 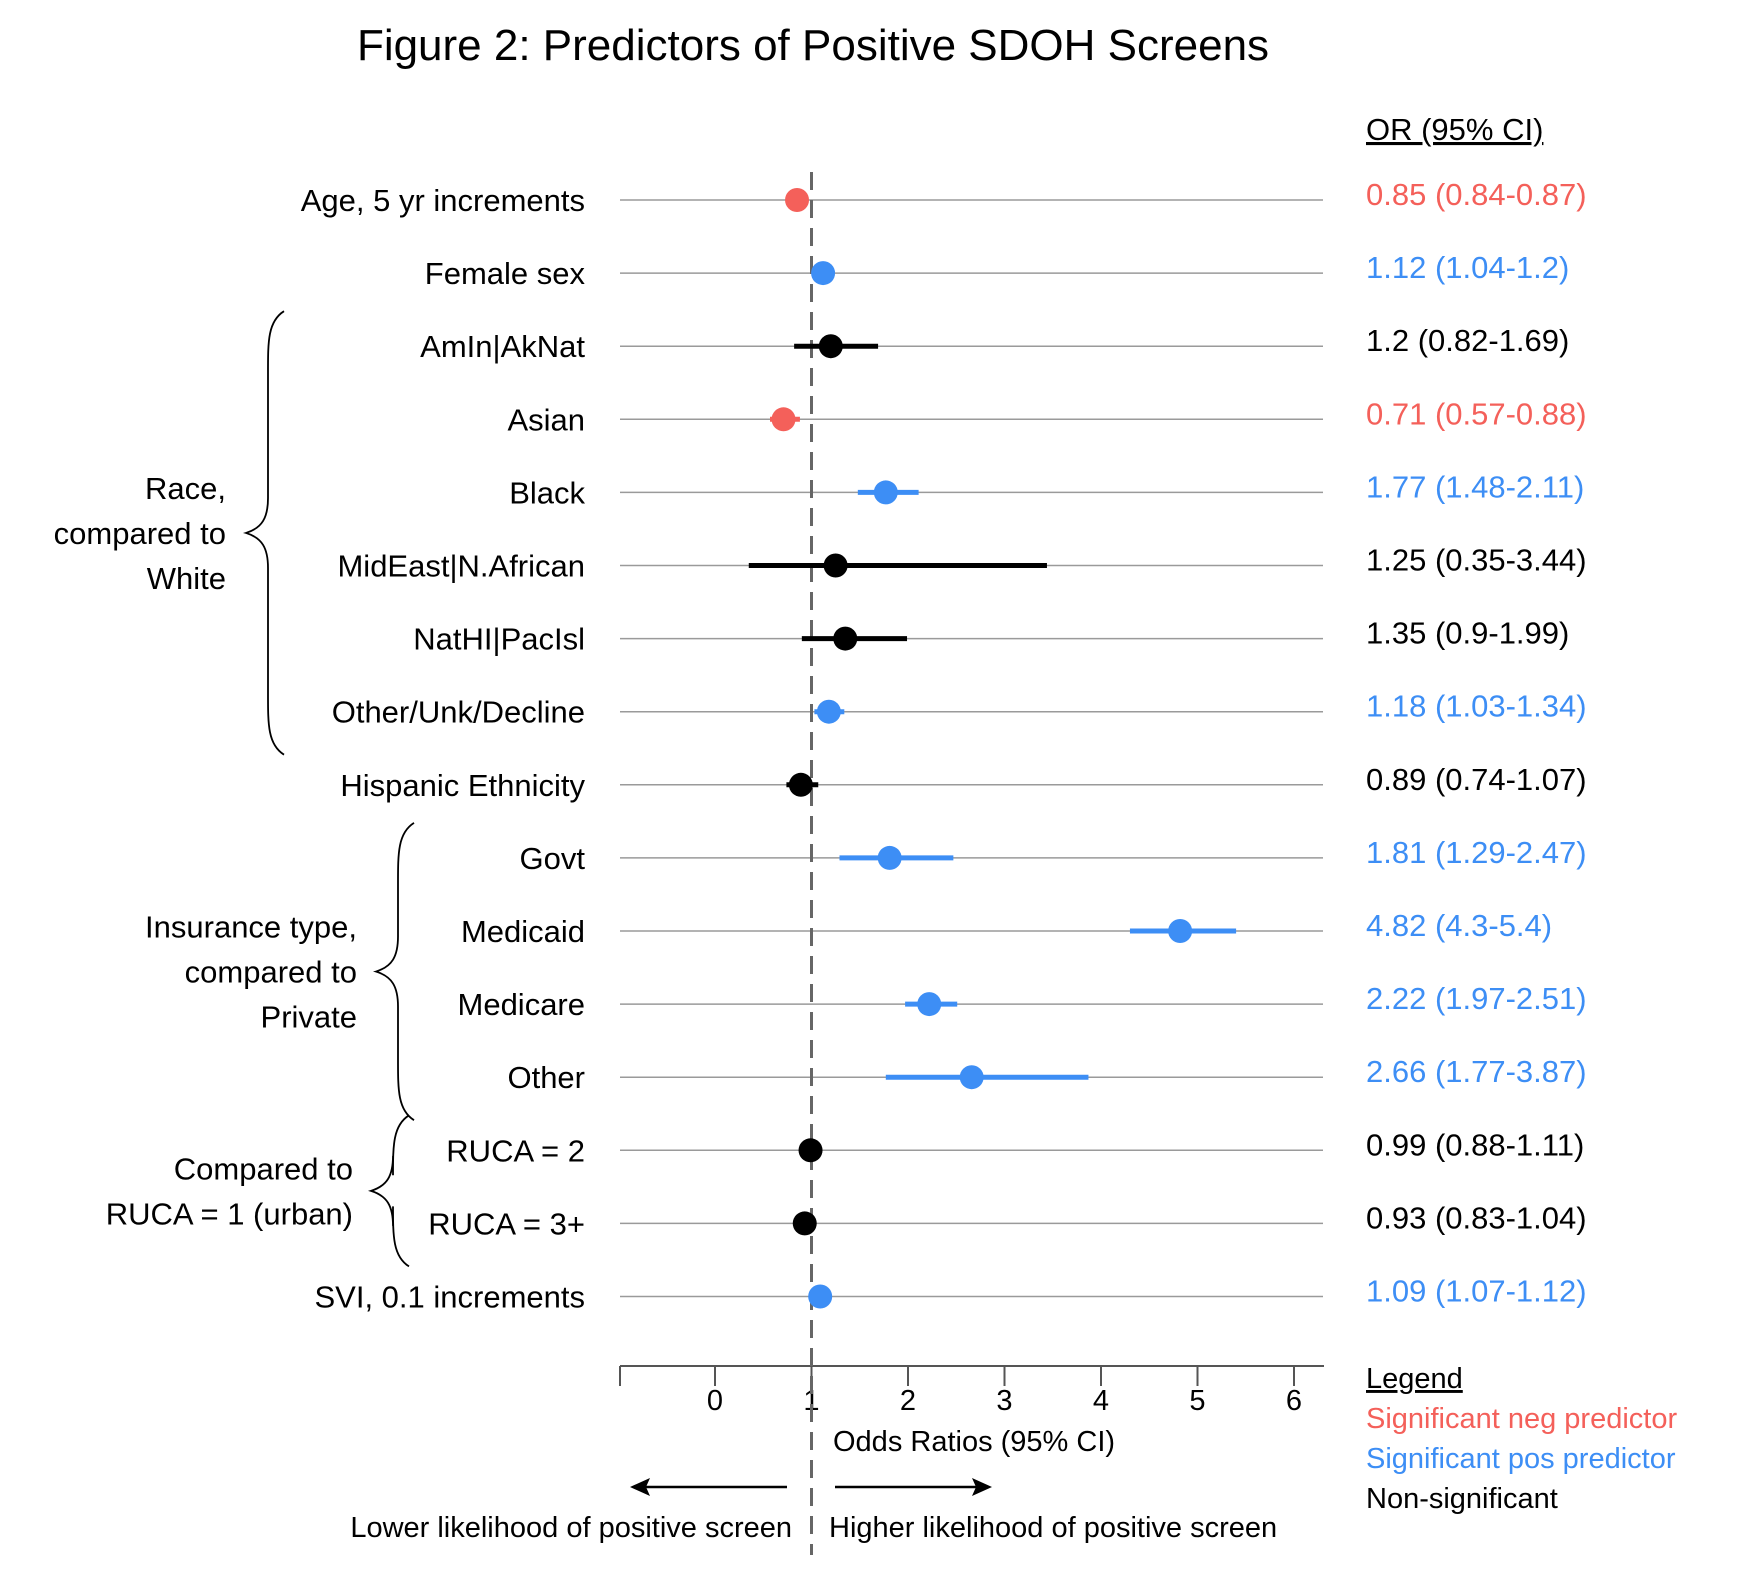 What do you see at coordinates (553, 858) in the screenshot?
I see `row-label: Govt` at bounding box center [553, 858].